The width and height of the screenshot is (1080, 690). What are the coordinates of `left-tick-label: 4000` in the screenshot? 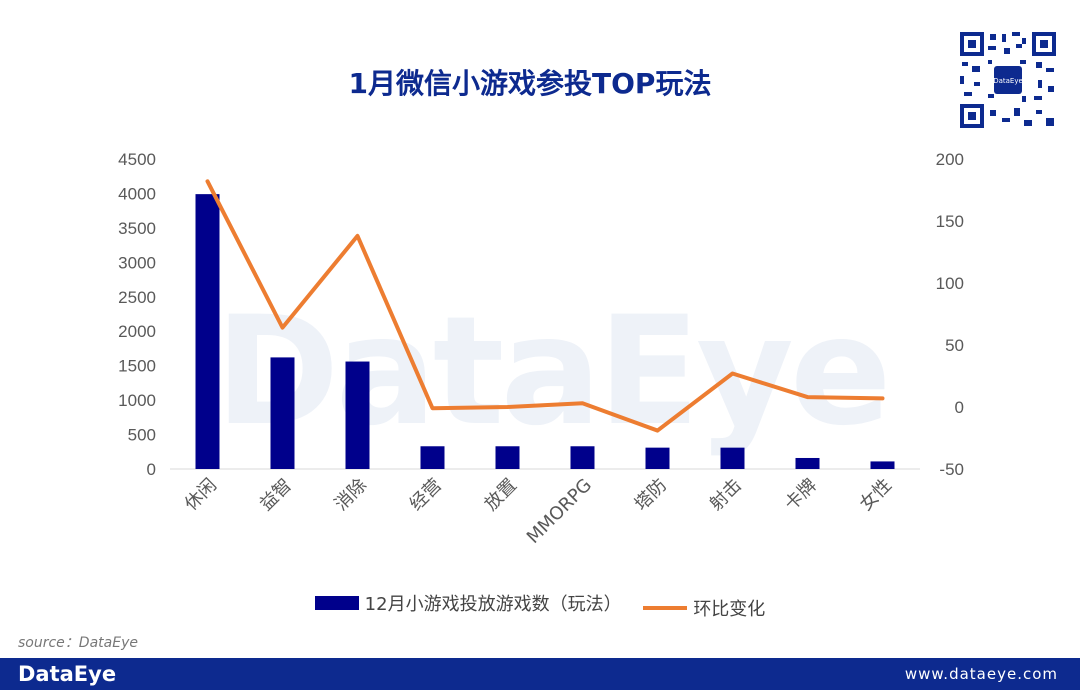 It's located at (137, 193).